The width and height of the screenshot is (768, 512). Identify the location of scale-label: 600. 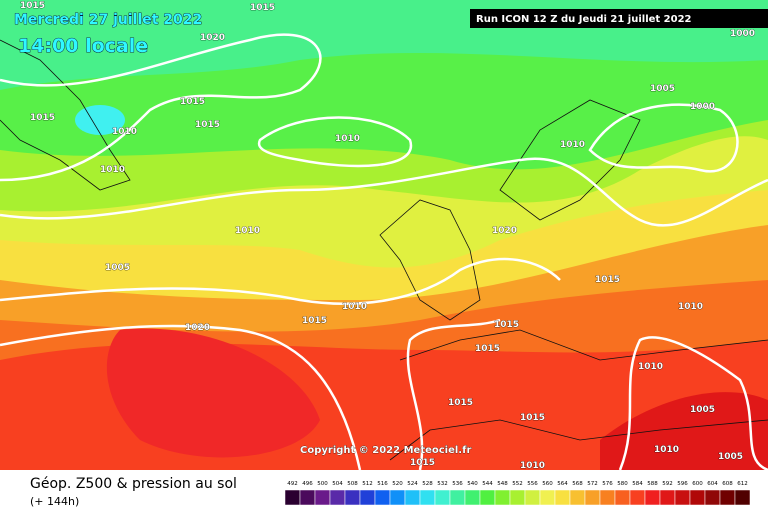
(697, 484).